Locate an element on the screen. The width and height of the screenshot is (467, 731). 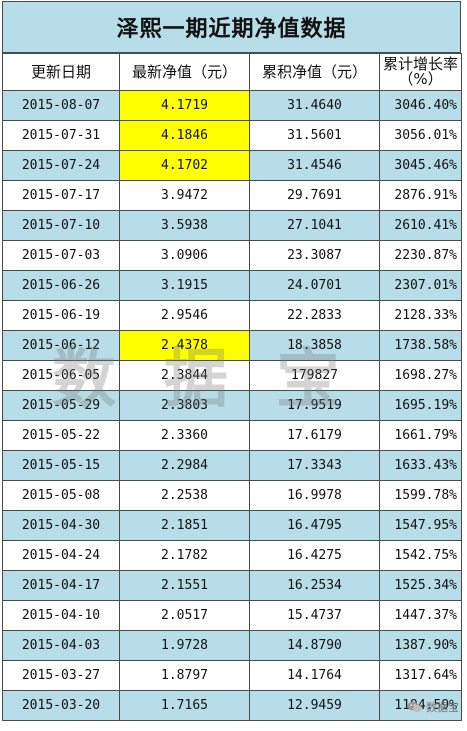
growth-rate-cell: 3045.46% is located at coordinates (420, 165).